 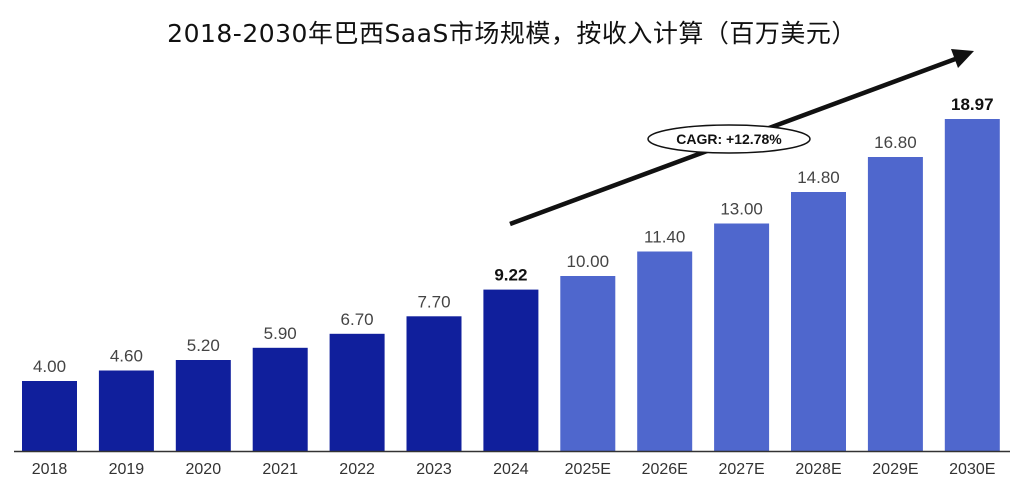 What do you see at coordinates (434, 469) in the screenshot?
I see `tick-label-2023: 2023` at bounding box center [434, 469].